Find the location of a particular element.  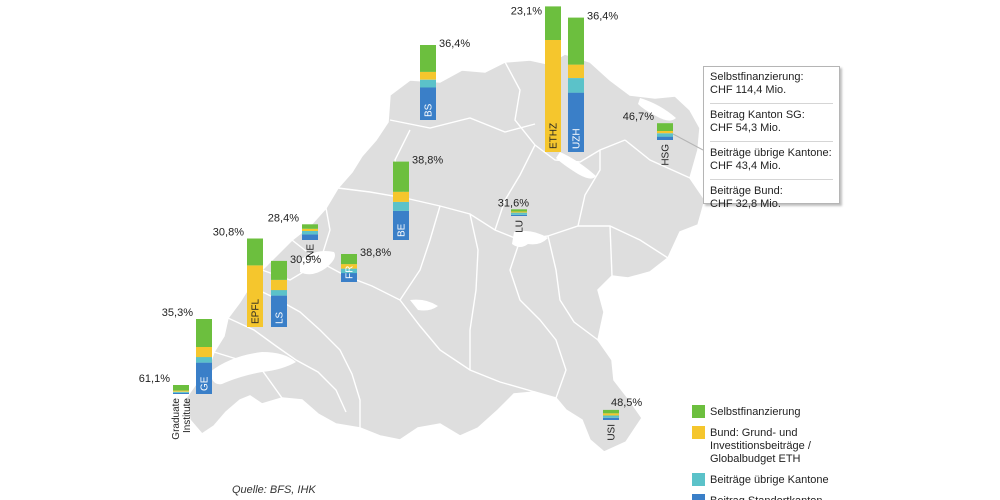

segment-standort-bs is located at coordinates (428, 103).